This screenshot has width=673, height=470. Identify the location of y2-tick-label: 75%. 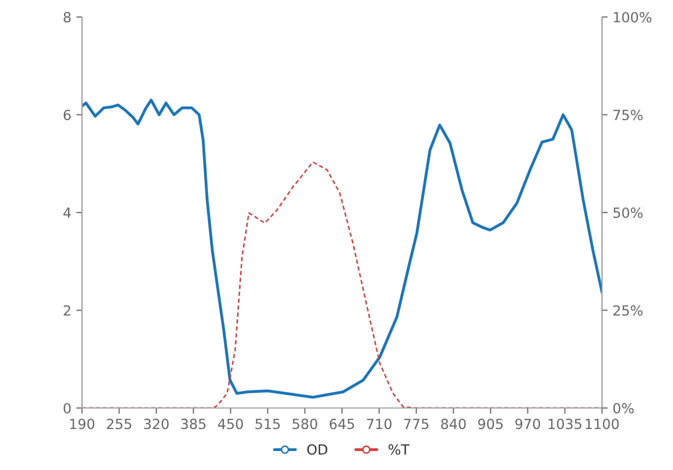
(628, 115).